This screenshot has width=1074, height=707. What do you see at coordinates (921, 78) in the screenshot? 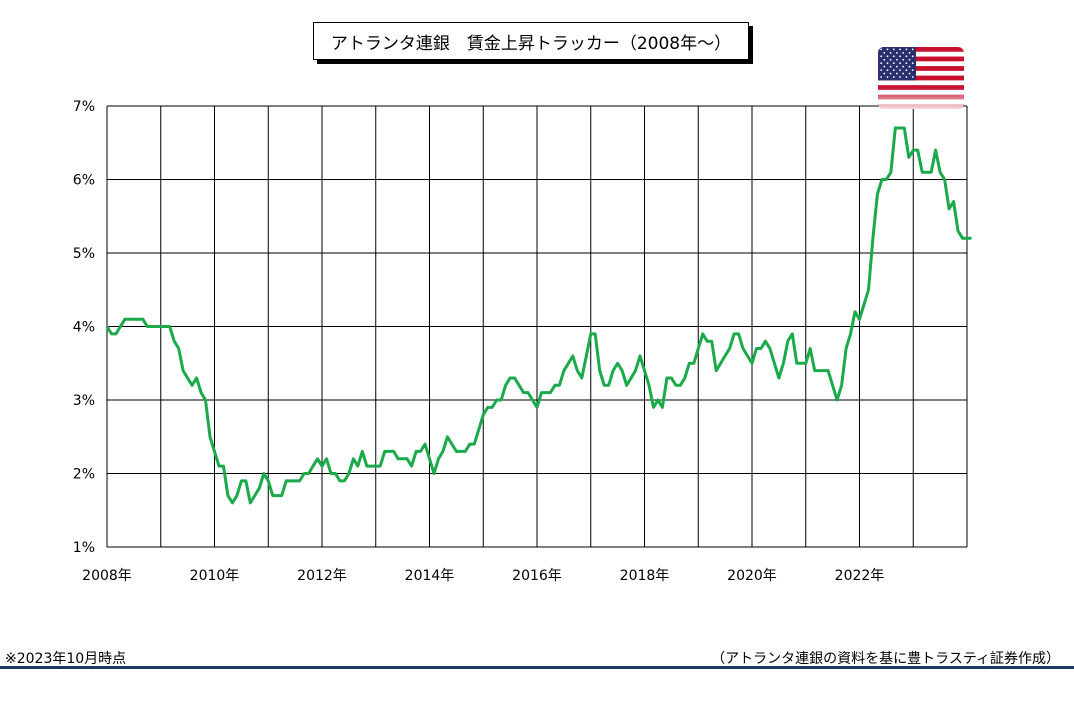
I see `us-flag-icon` at bounding box center [921, 78].